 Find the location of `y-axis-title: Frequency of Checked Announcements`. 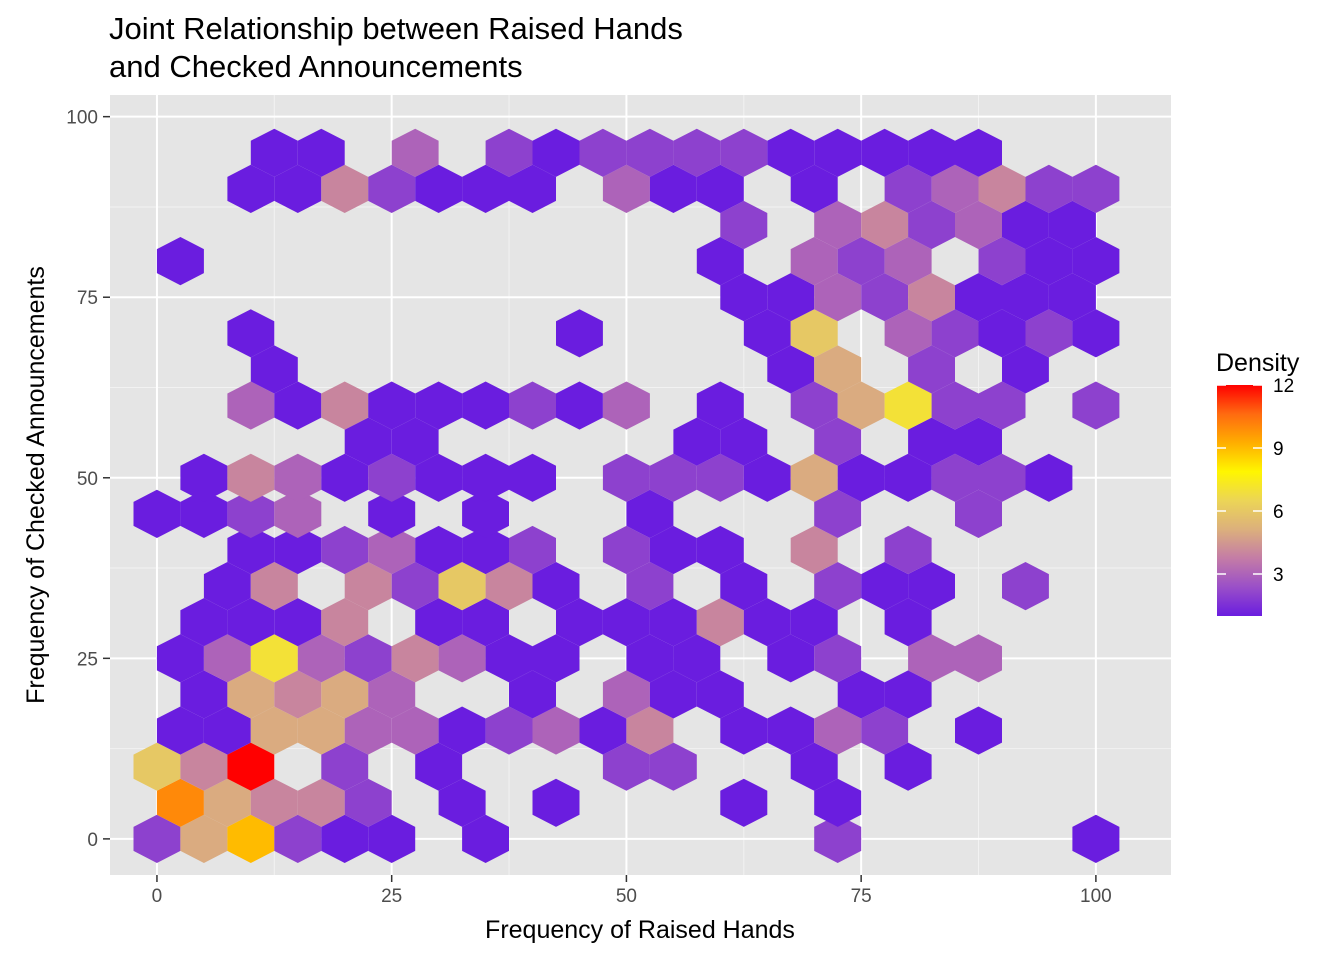

y-axis-title: Frequency of Checked Announcements is located at coordinates (36, 485).